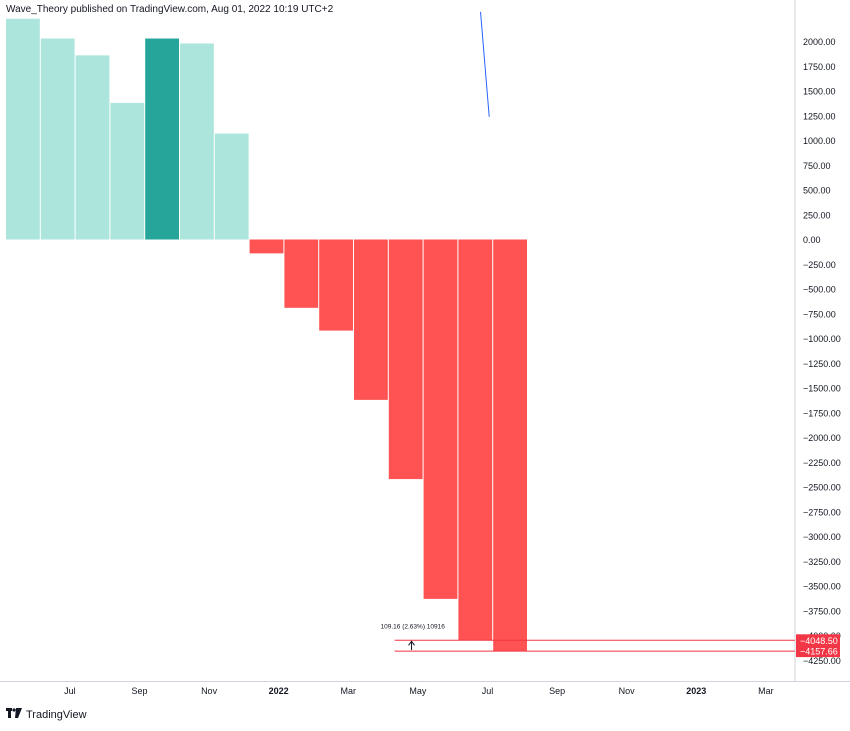 The height and width of the screenshot is (731, 850). I want to click on footer-brand: TradingView, so click(46, 714).